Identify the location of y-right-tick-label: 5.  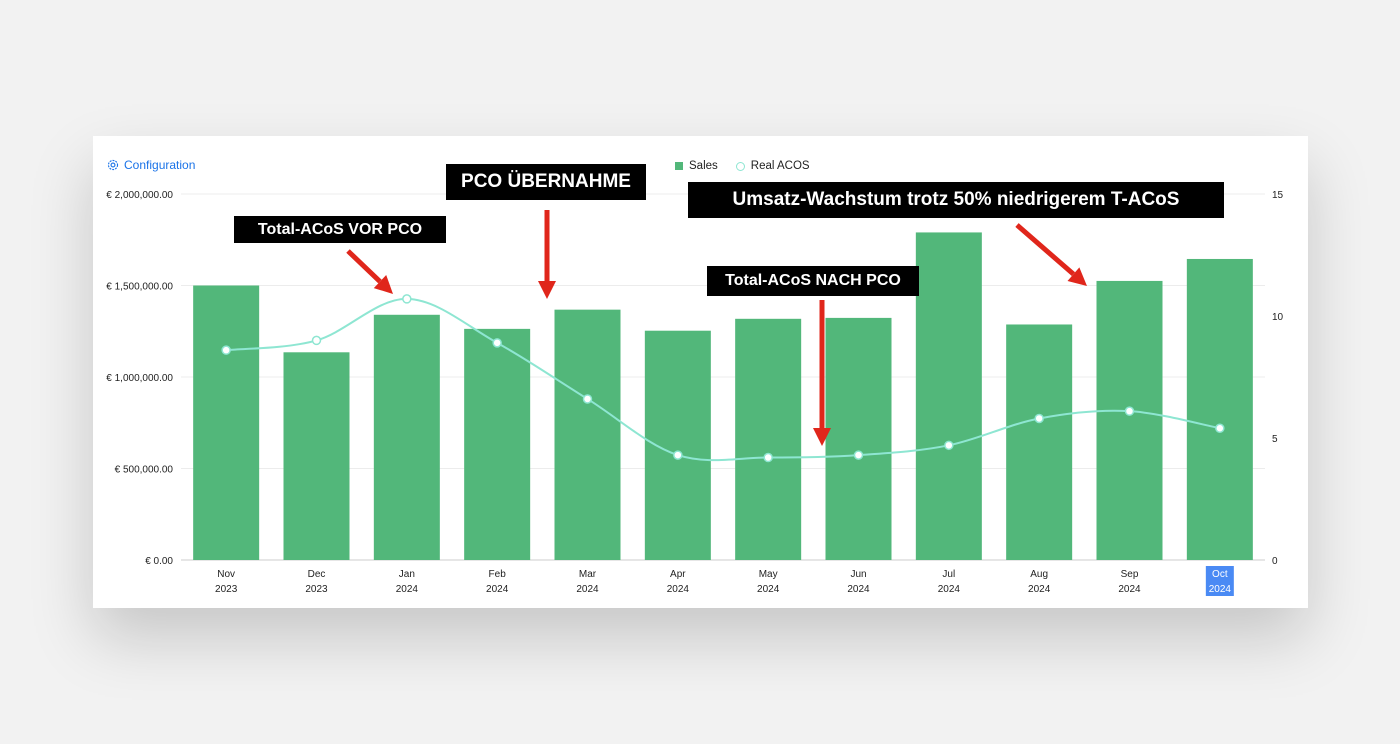
(1275, 439).